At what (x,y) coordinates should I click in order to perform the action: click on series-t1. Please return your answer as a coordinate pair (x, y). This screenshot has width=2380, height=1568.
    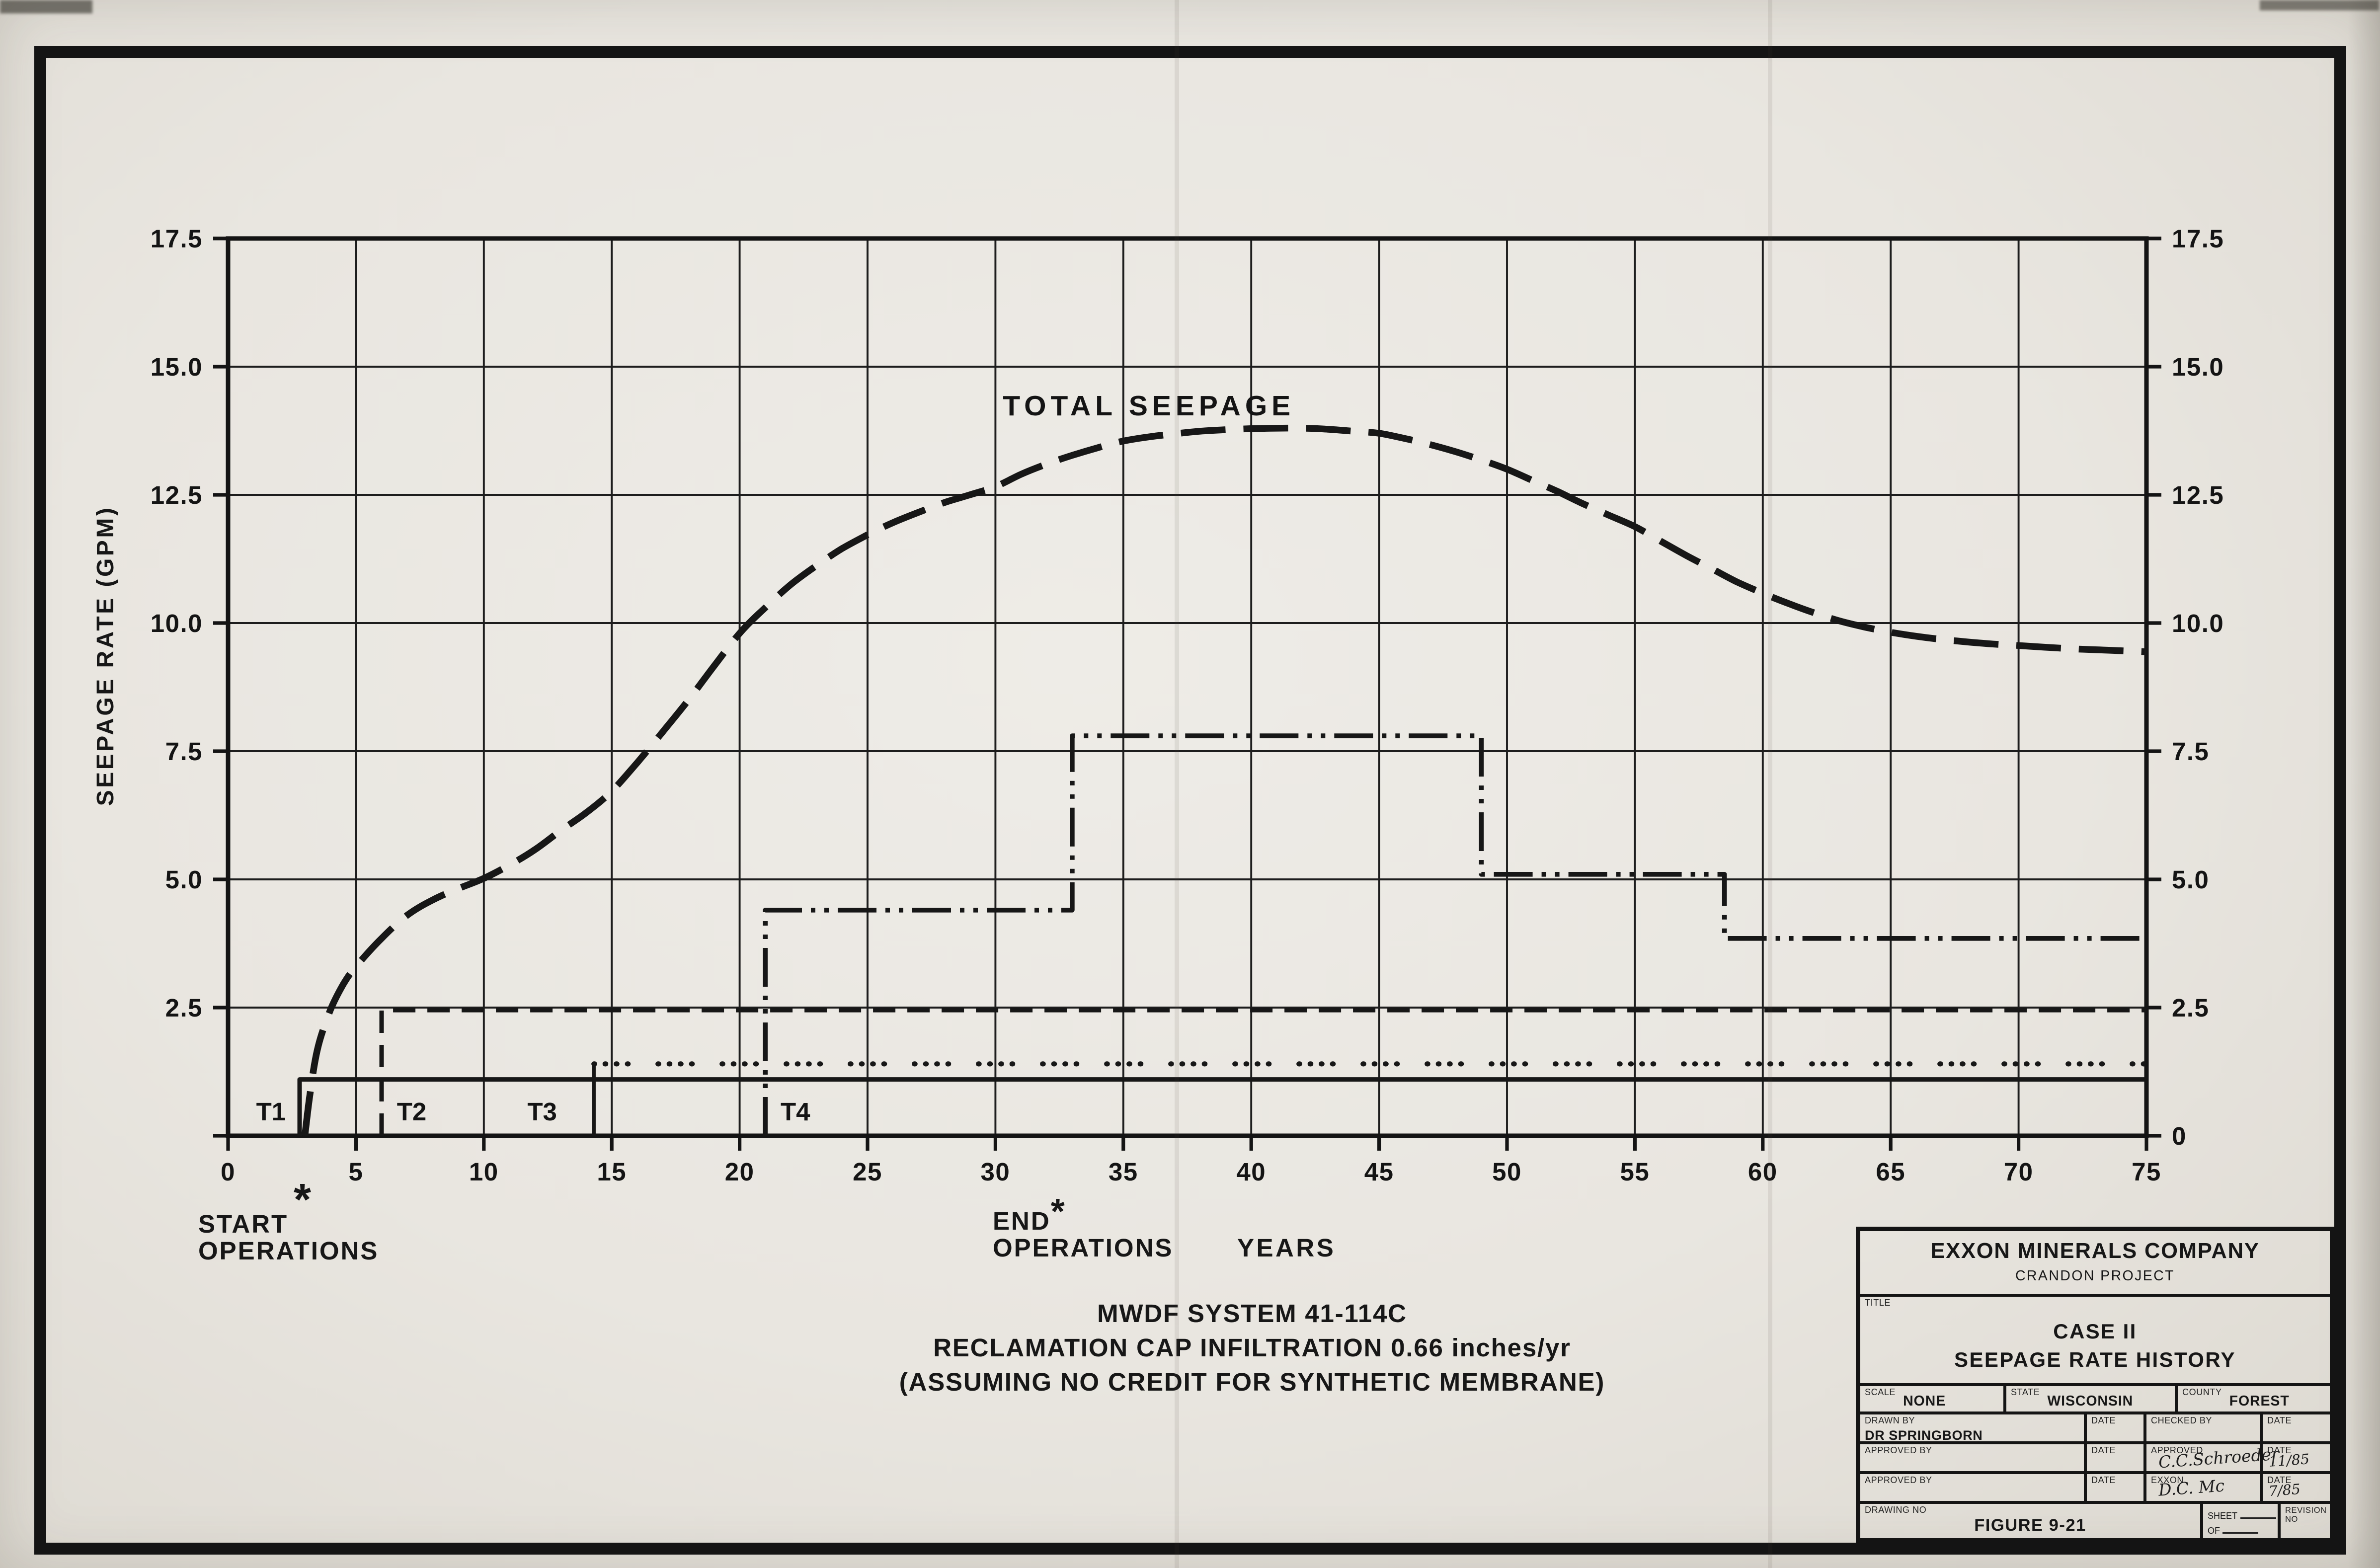
    Looking at the image, I should click on (1221, 1106).